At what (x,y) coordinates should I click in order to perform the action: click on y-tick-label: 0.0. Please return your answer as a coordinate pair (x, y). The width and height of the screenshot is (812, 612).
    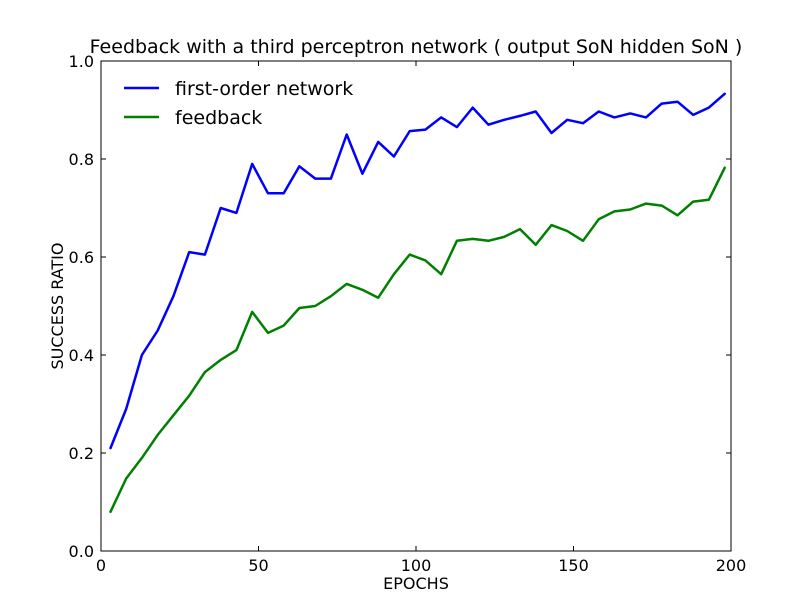
    Looking at the image, I should click on (81, 551).